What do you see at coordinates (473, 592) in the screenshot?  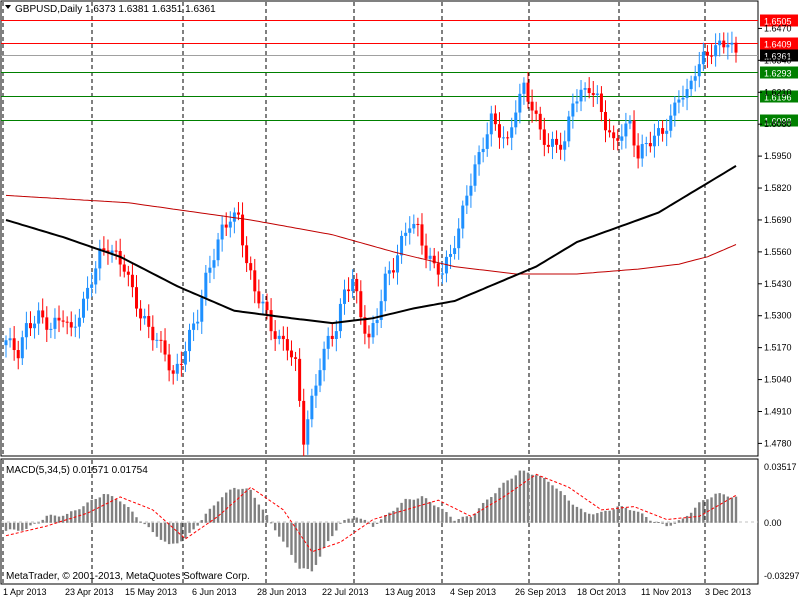 I see `x-tick-label: 4 Sep 2013` at bounding box center [473, 592].